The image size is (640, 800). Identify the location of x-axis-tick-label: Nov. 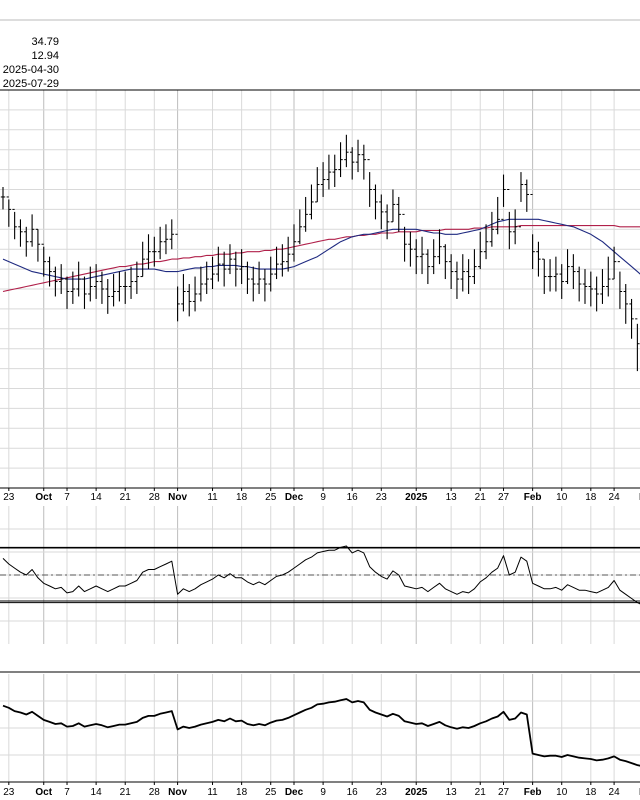
(177, 792).